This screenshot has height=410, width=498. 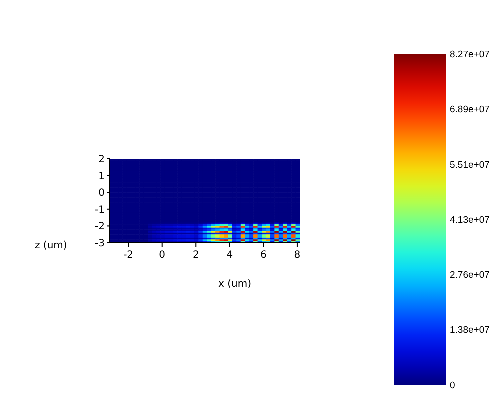 What do you see at coordinates (235, 284) in the screenshot?
I see `x-axis-title: x (um)` at bounding box center [235, 284].